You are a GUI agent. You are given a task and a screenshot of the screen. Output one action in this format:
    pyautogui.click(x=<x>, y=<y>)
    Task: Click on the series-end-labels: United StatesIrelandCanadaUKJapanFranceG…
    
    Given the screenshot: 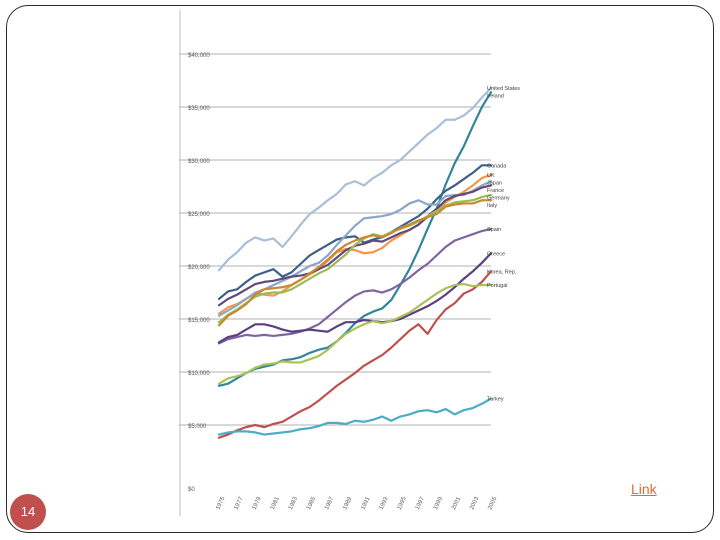 What is the action you would take?
    pyautogui.click(x=503, y=244)
    